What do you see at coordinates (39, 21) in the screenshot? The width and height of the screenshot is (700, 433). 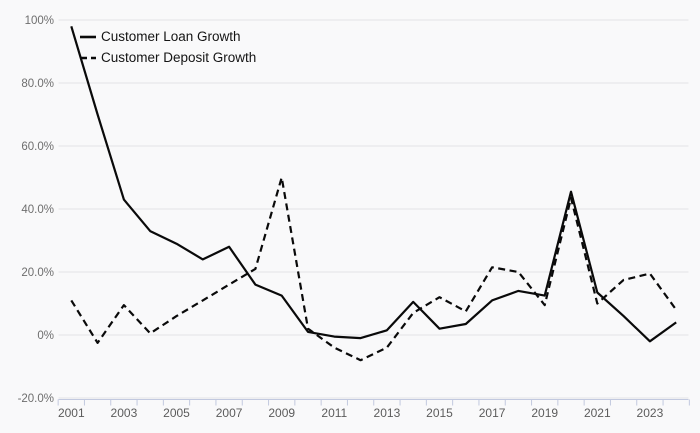 I see `y-axis-tick-label: 100%` at bounding box center [39, 21].